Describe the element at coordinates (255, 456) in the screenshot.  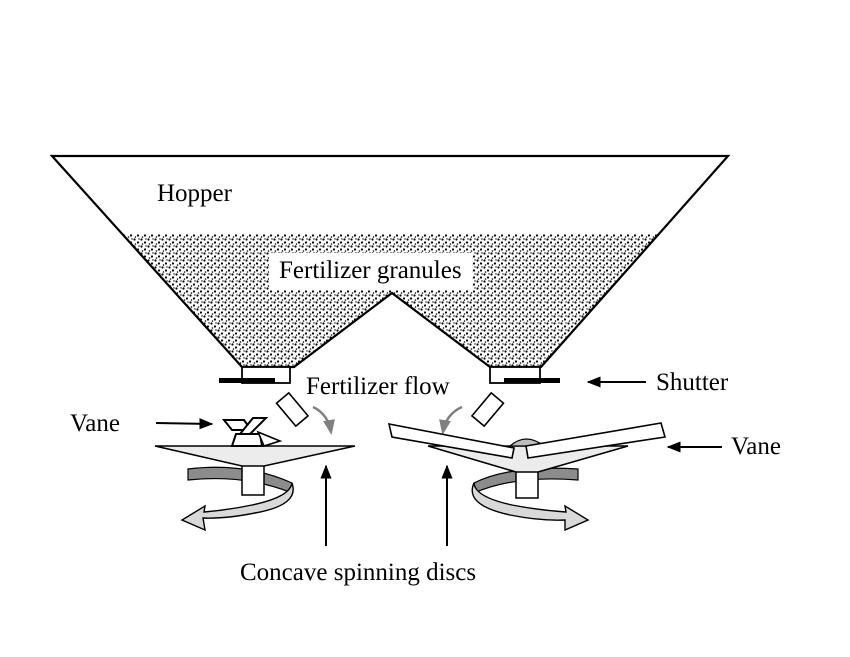
I see `disc-left` at that location.